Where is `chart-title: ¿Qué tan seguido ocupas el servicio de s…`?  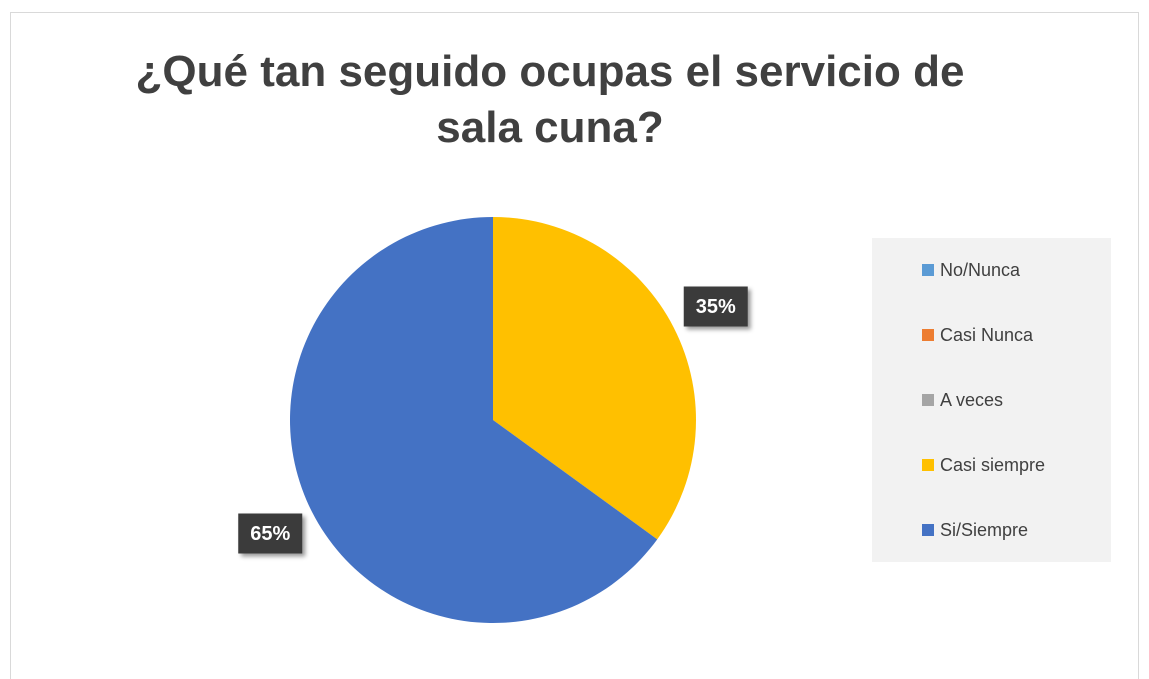 chart-title: ¿Qué tan seguido ocupas el servicio de s… is located at coordinates (550, 99).